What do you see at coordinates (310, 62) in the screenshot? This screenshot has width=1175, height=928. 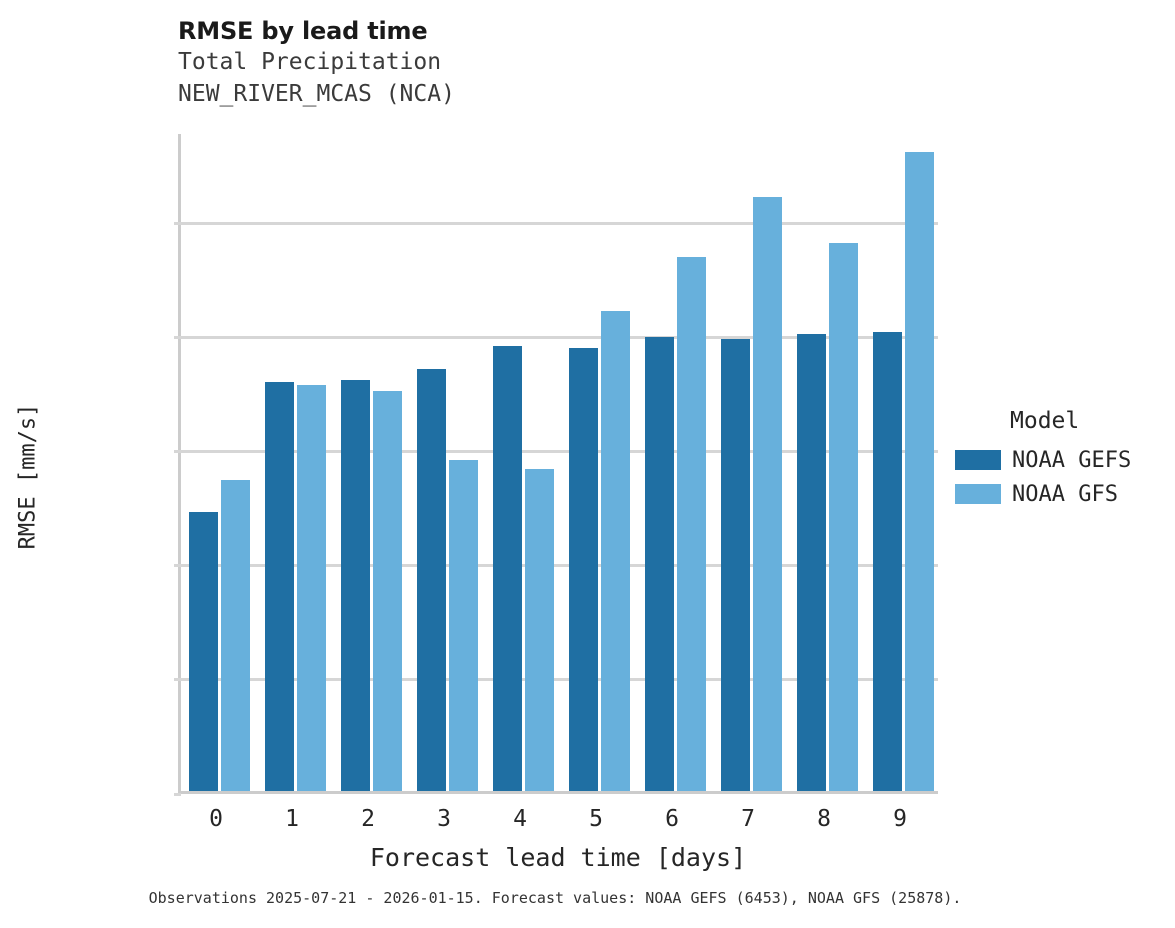 I see `chart-subtitle-variable: Total Precipitation` at bounding box center [310, 62].